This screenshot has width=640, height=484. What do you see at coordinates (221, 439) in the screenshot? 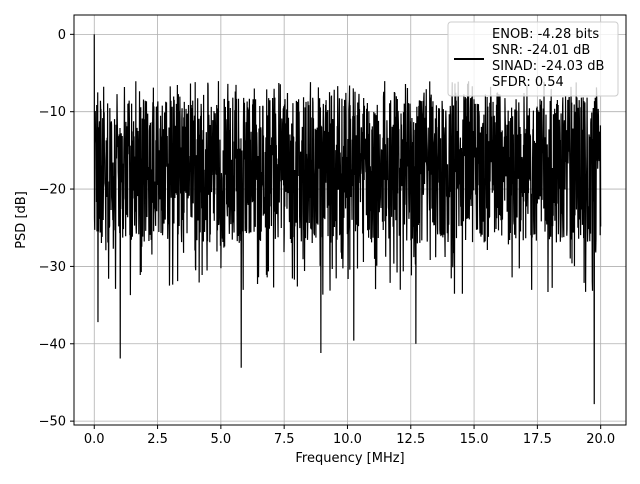
I see `x-tick-label: 5.0` at bounding box center [221, 439].